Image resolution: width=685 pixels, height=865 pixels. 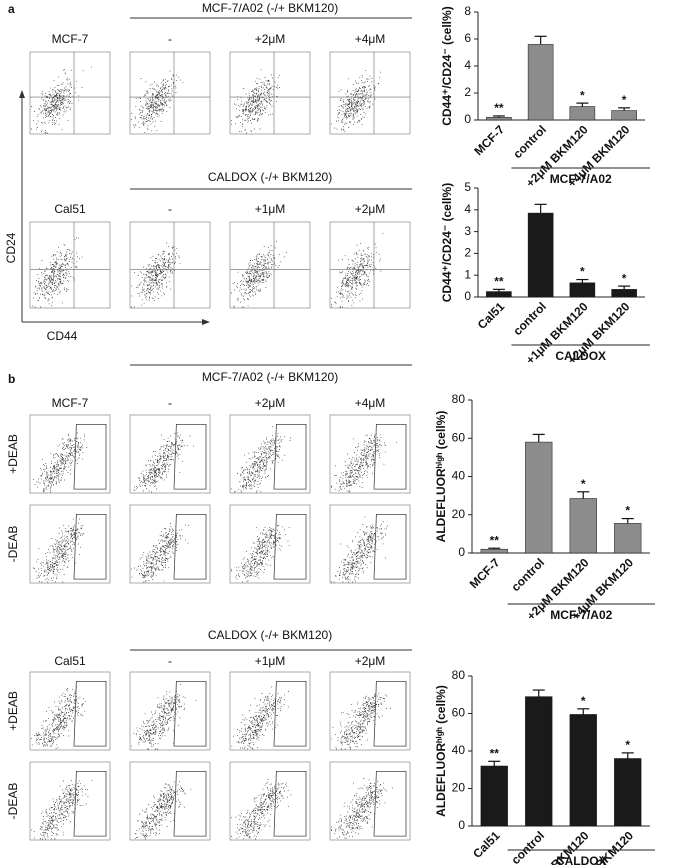 What do you see at coordinates (467, 11) in the screenshot?
I see `y-tick-label: 8` at bounding box center [467, 11].